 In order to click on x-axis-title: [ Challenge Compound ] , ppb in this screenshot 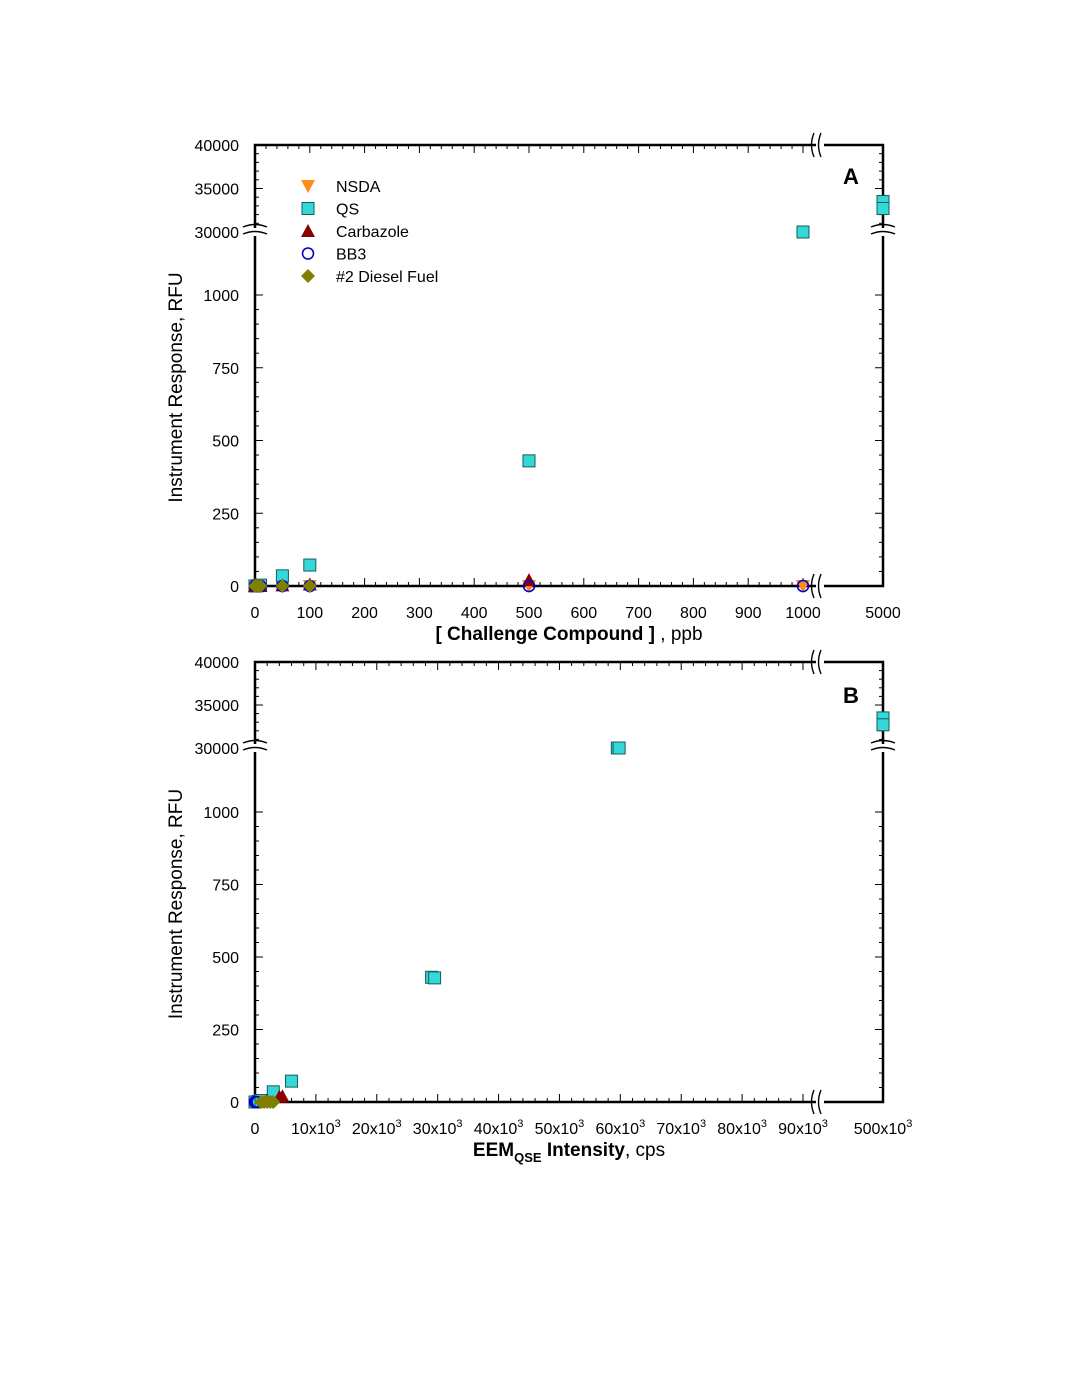, I will do `click(568, 634)`.